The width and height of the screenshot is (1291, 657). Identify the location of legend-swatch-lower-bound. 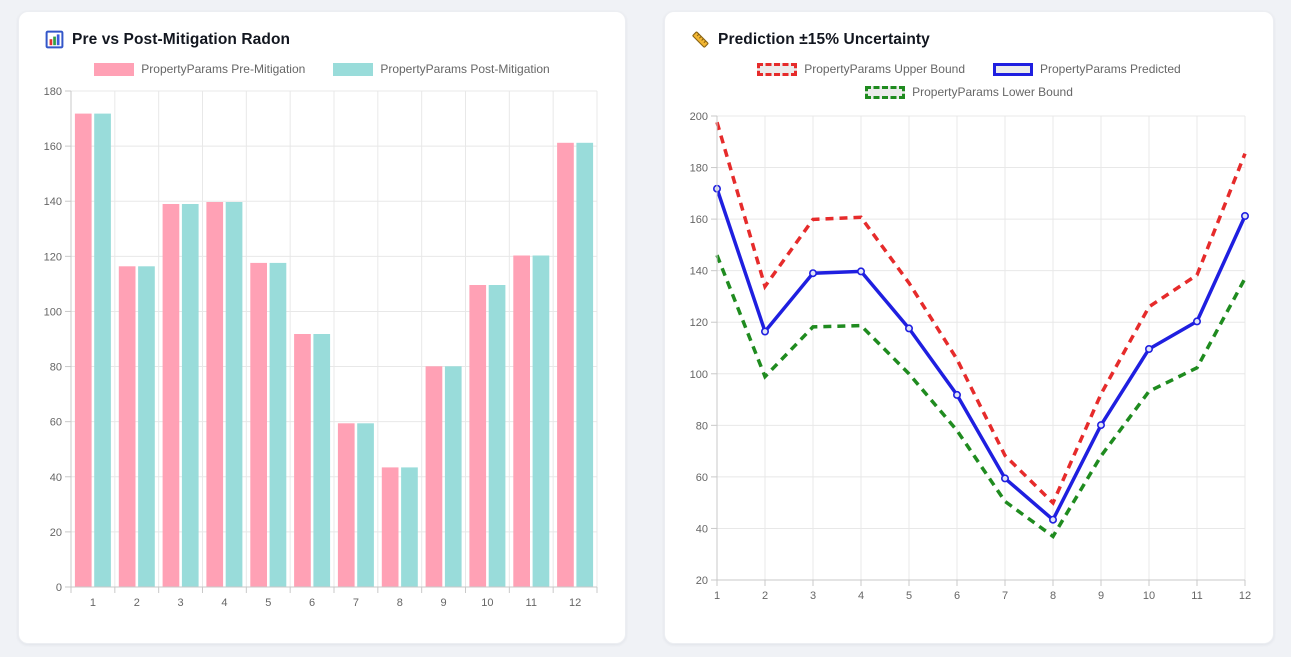
(885, 92).